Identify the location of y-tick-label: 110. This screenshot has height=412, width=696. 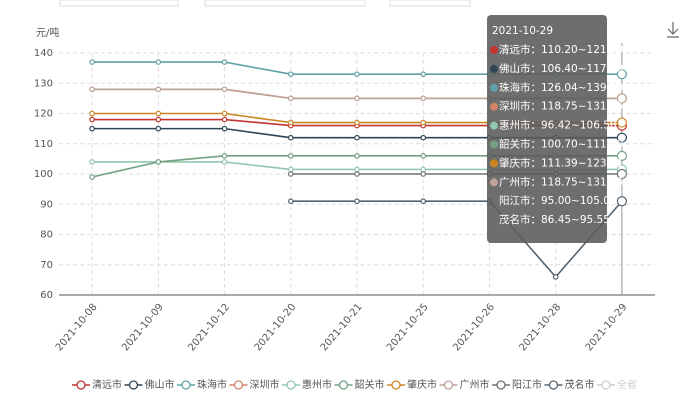
(43, 144).